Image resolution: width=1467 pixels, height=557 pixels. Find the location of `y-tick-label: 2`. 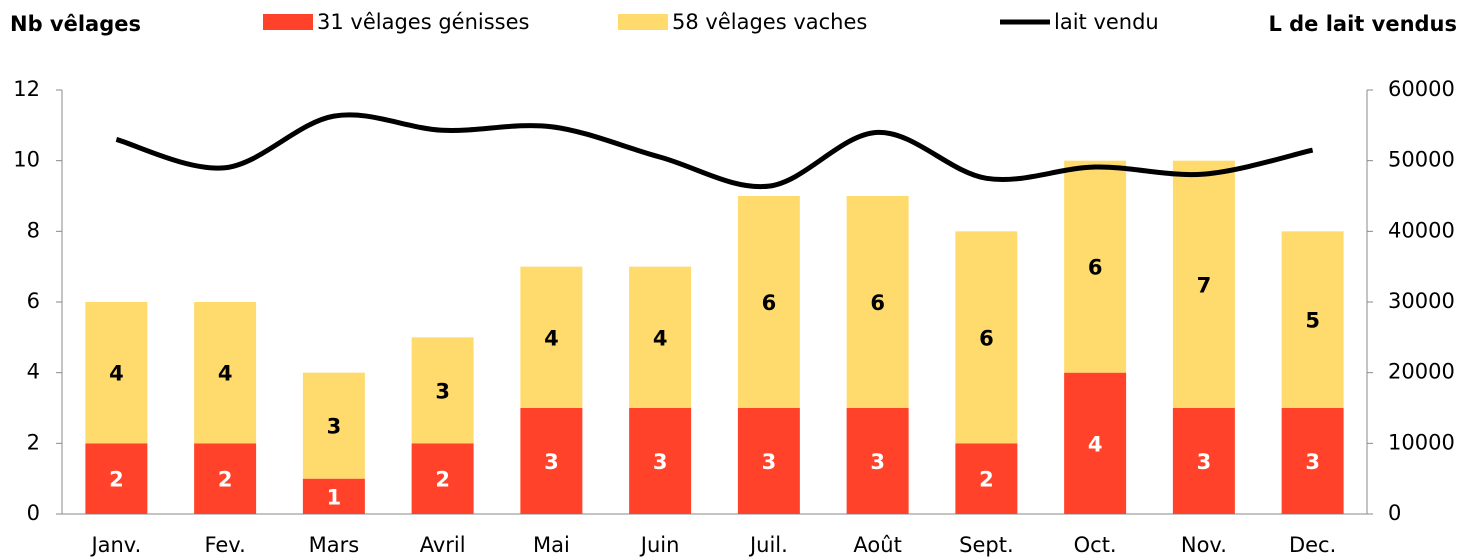

y-tick-label: 2 is located at coordinates (33, 442).